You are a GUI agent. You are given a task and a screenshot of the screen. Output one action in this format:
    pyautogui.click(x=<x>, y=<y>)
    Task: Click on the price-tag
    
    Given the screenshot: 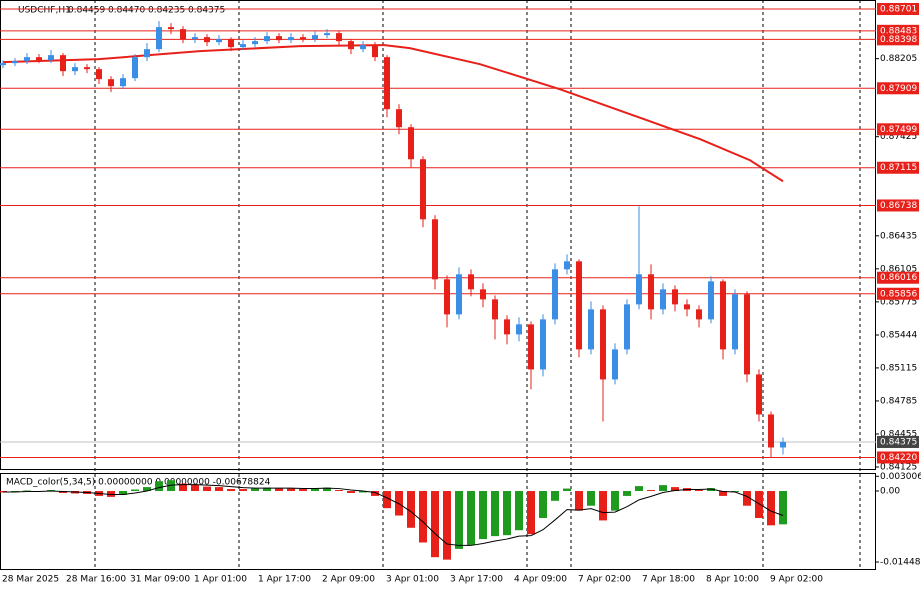 What is the action you would take?
    pyautogui.click(x=898, y=441)
    